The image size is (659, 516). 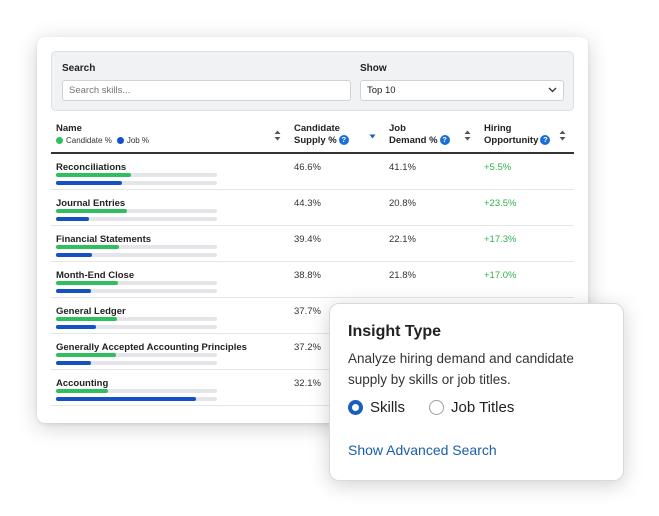 I want to click on candidate-supply-value: 37.7%, so click(x=307, y=311).